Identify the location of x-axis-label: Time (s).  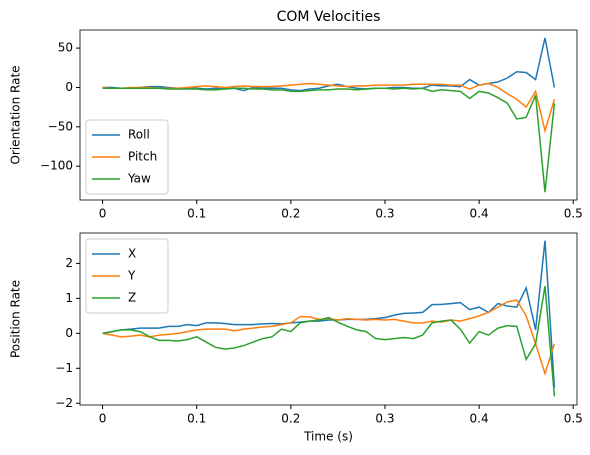
(328, 437).